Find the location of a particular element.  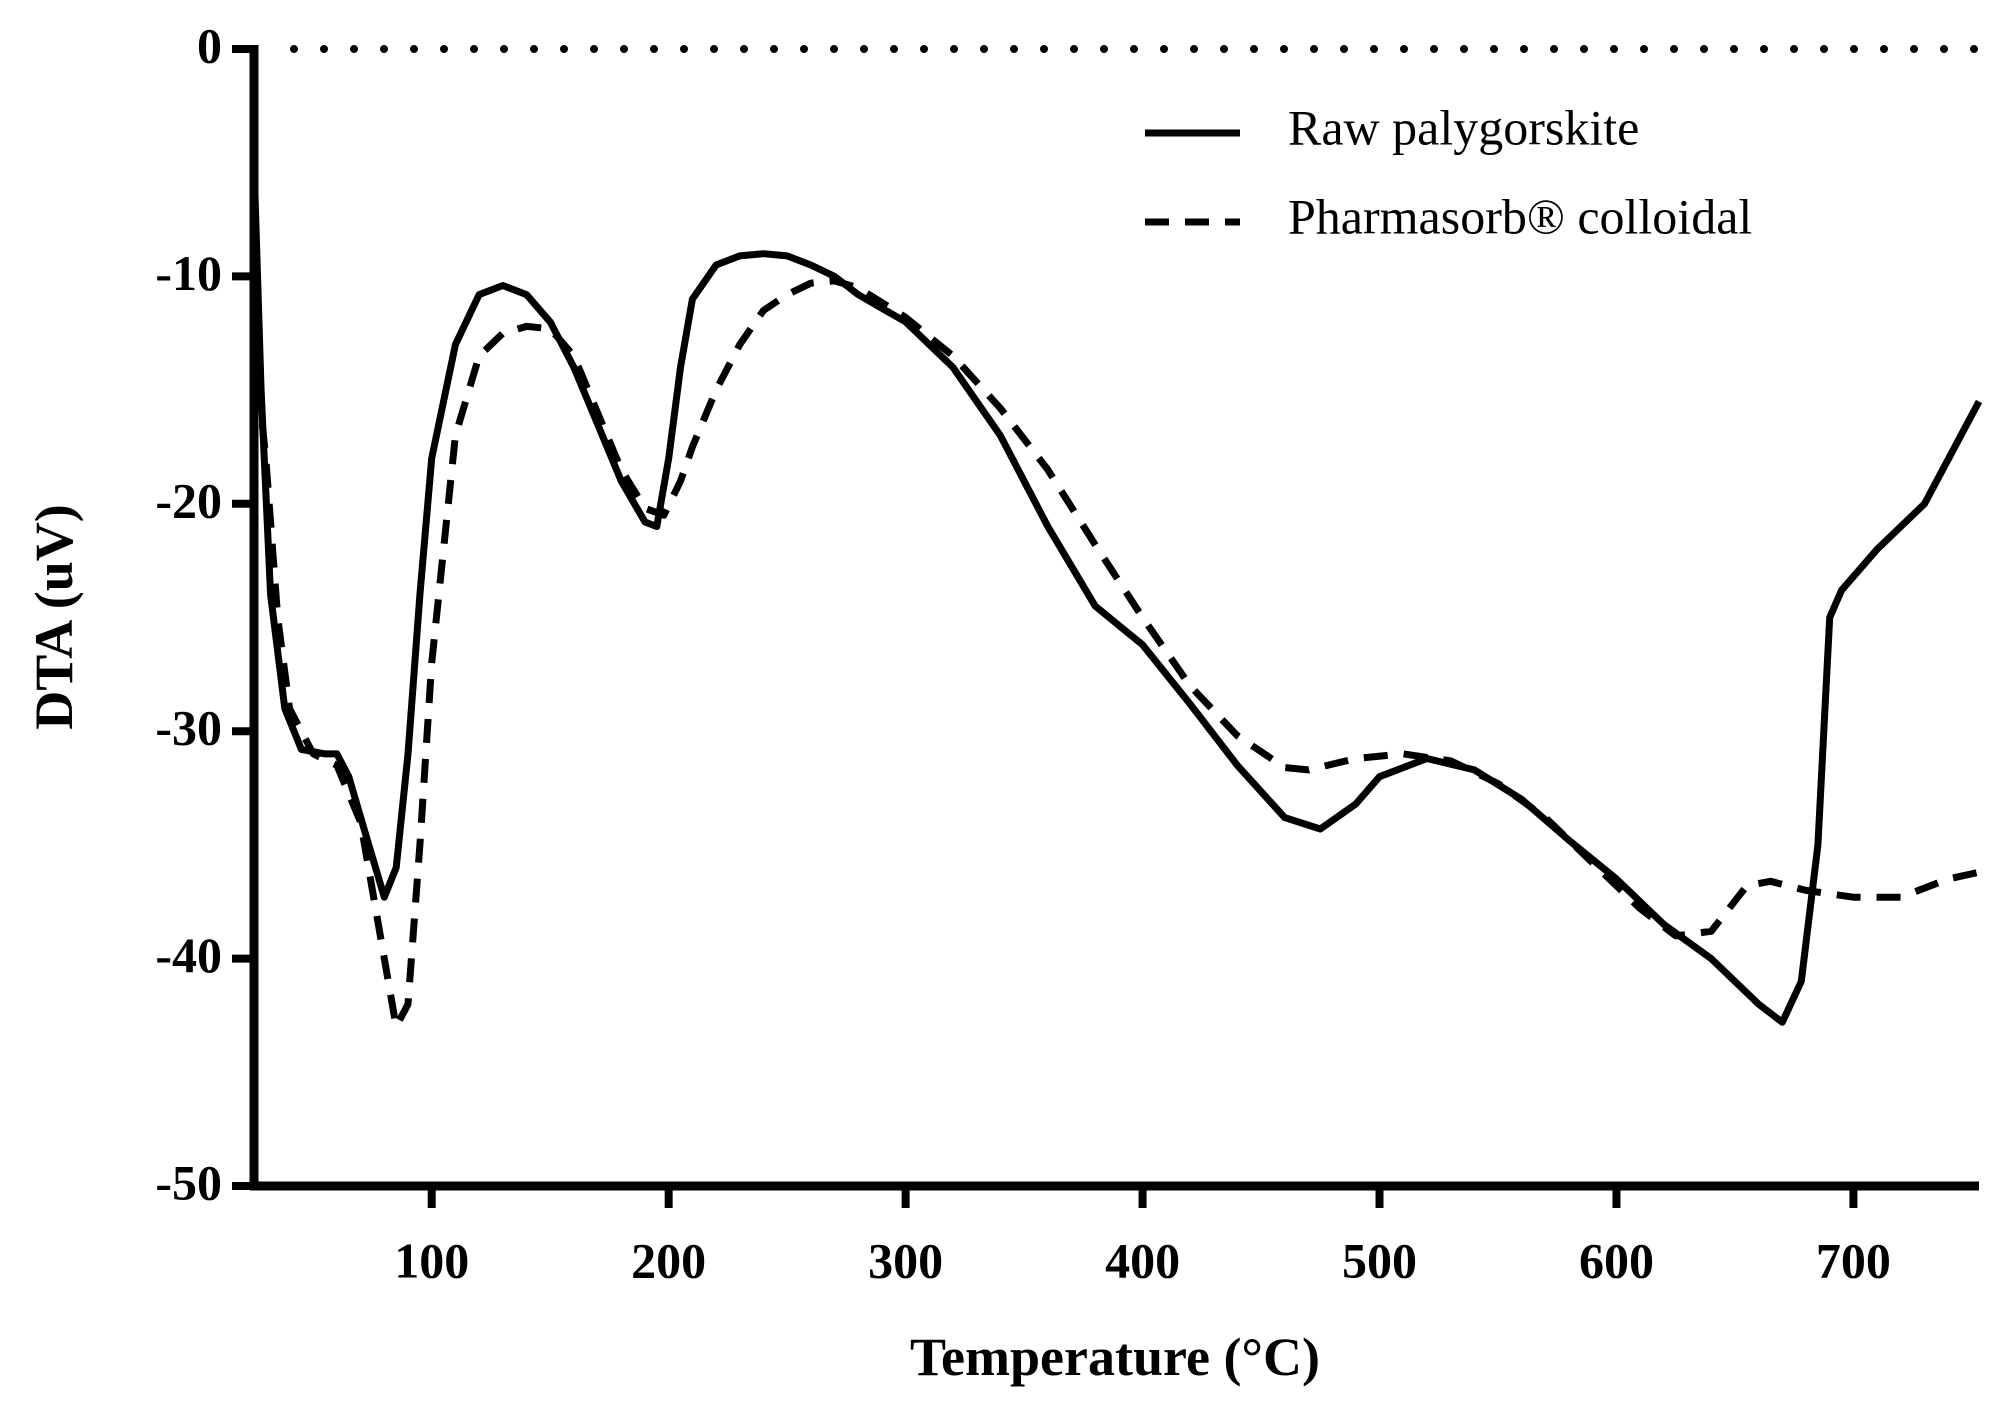

x-tick-label: 600 is located at coordinates (1616, 1260).